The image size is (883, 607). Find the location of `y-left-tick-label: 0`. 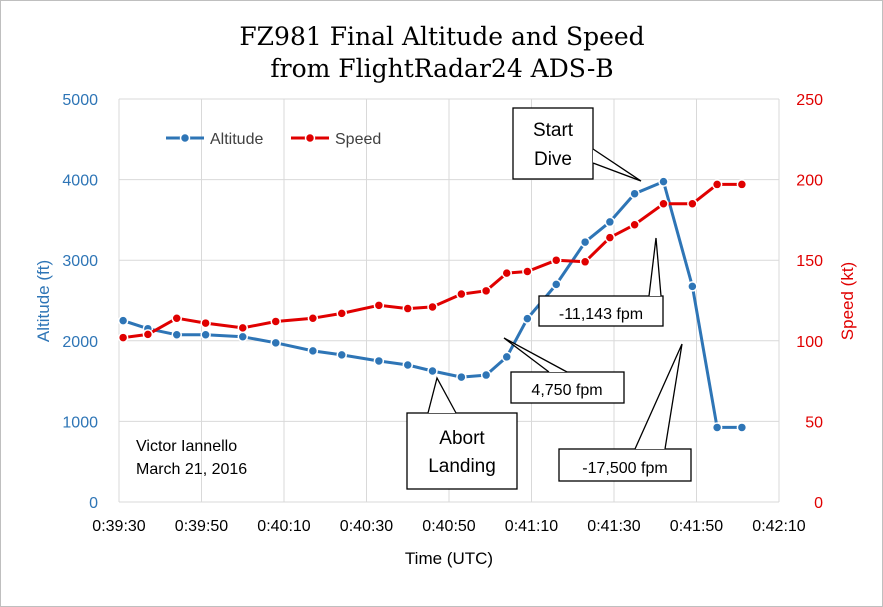

y-left-tick-label: 0 is located at coordinates (93, 503).